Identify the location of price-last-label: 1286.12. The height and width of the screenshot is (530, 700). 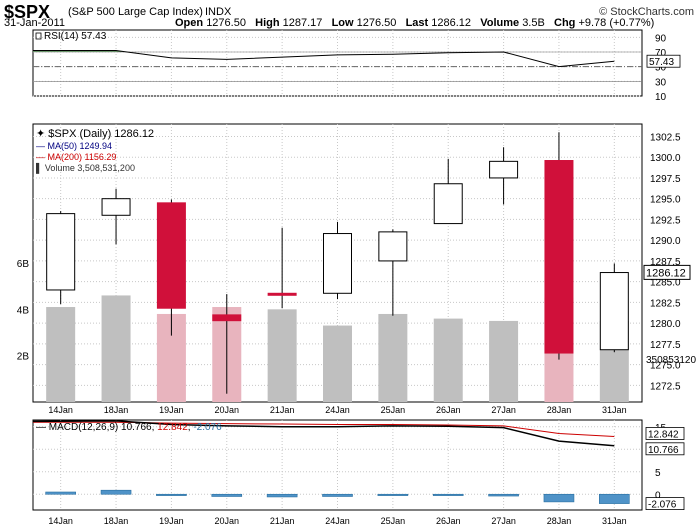
(666, 273).